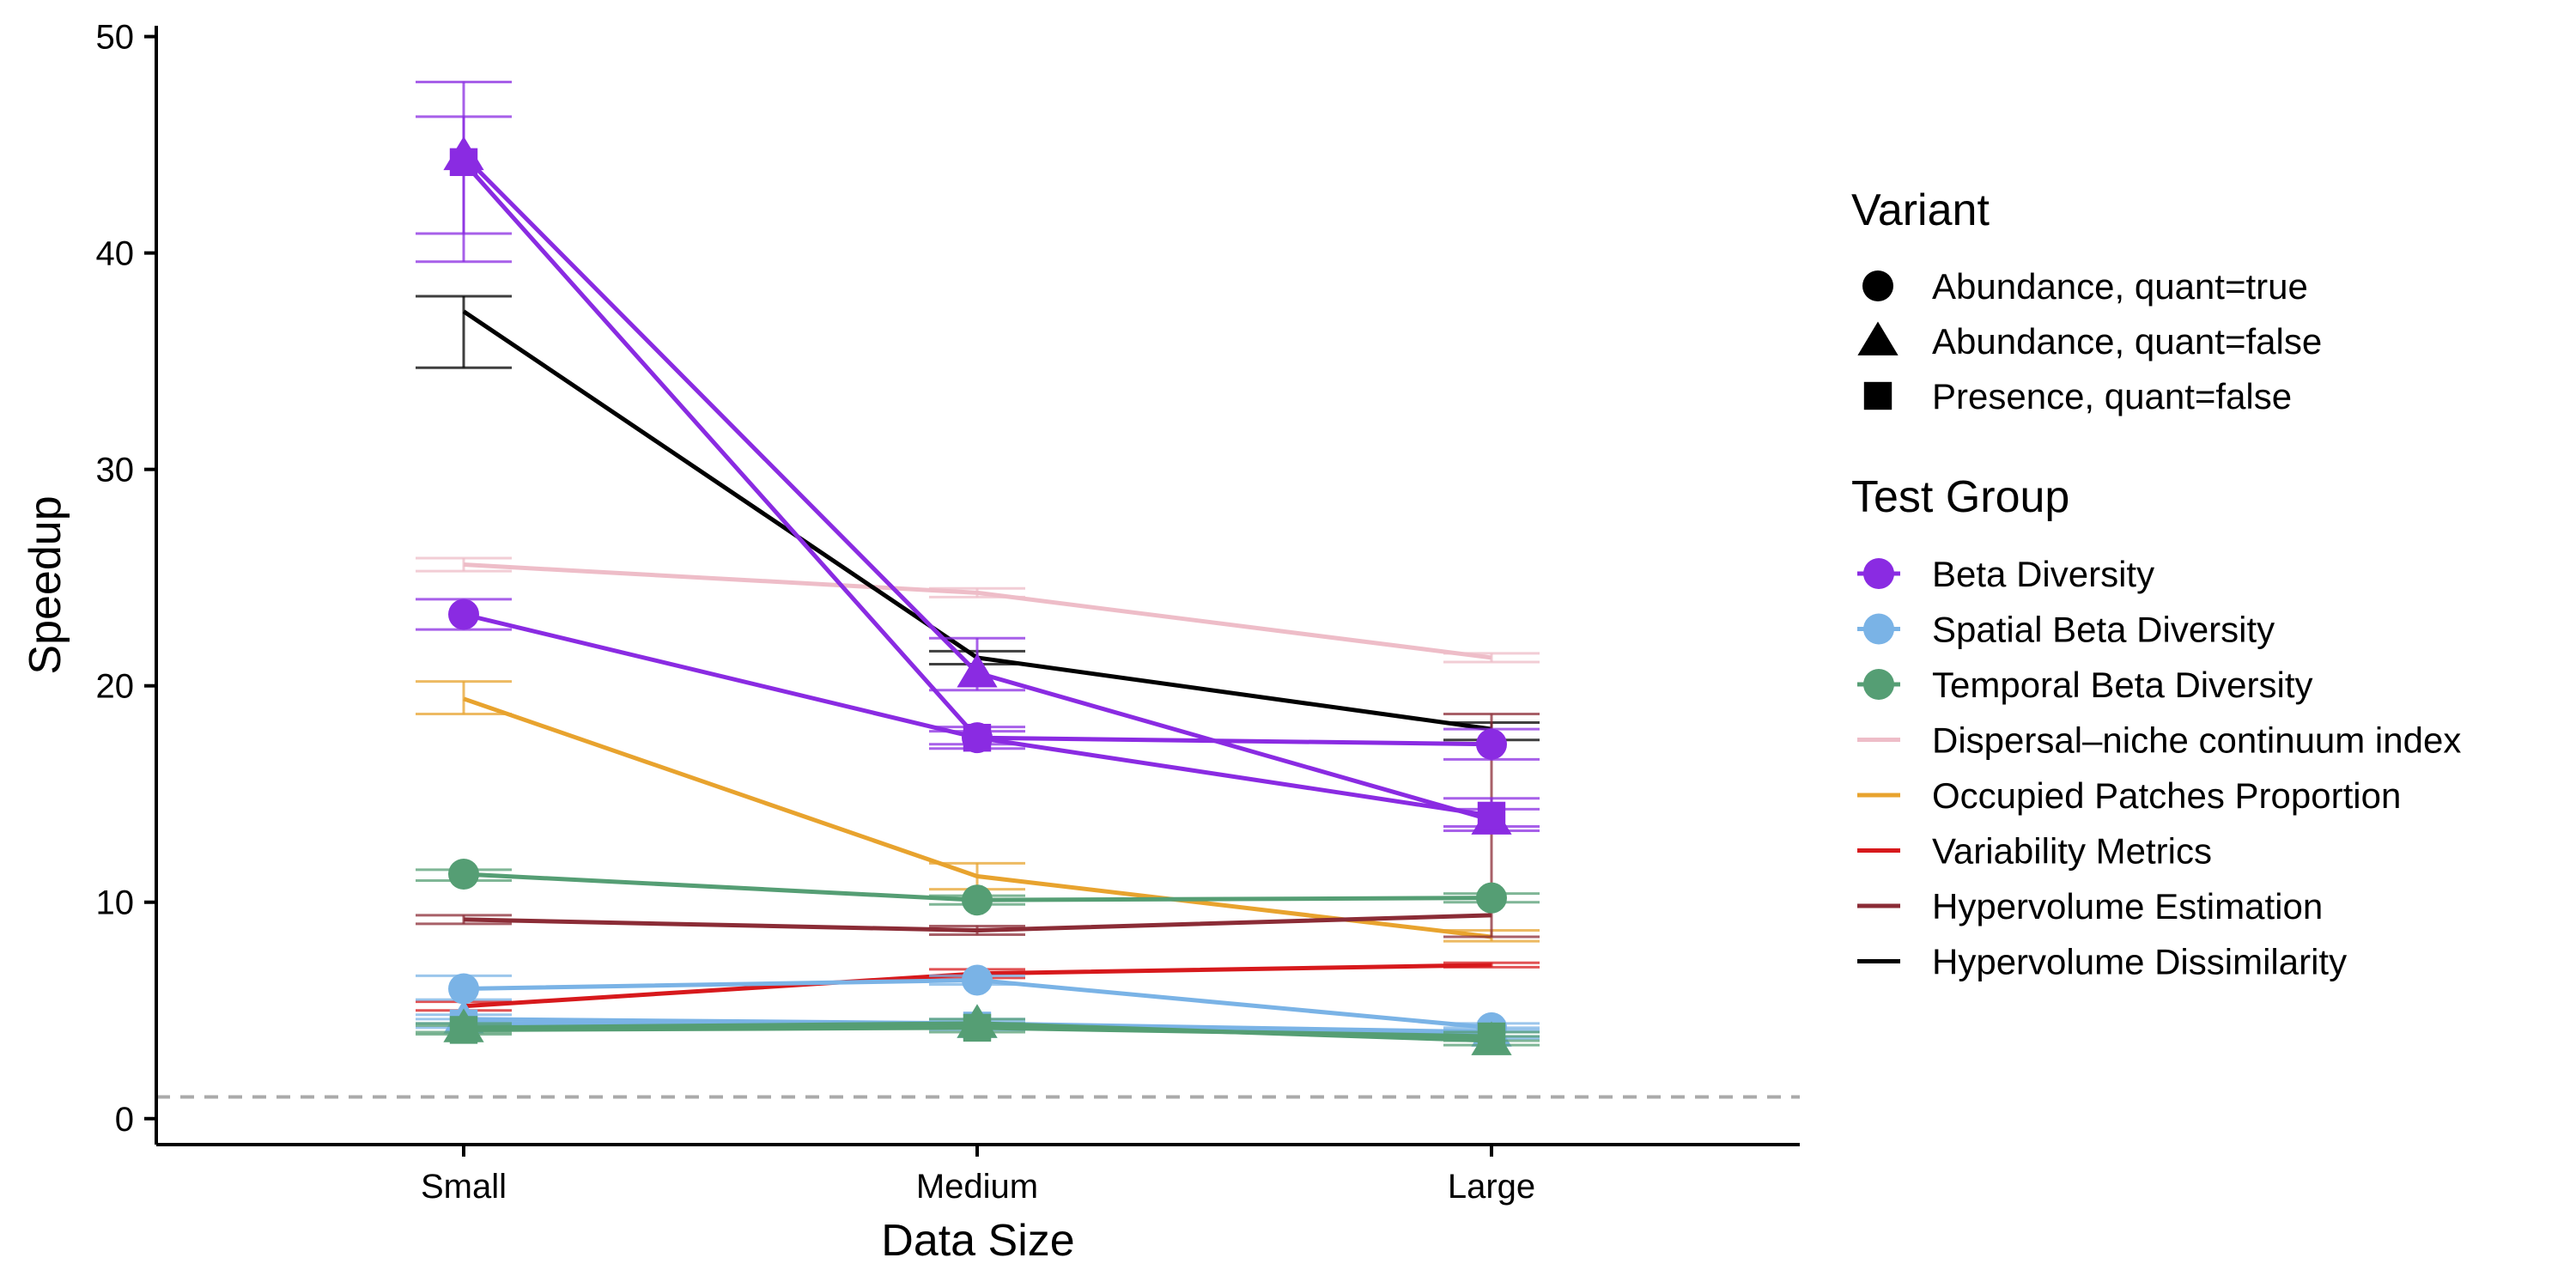 This screenshot has height=1288, width=2576. I want to click on group-legend-label: Hypervolume Estimation, so click(2127, 907).